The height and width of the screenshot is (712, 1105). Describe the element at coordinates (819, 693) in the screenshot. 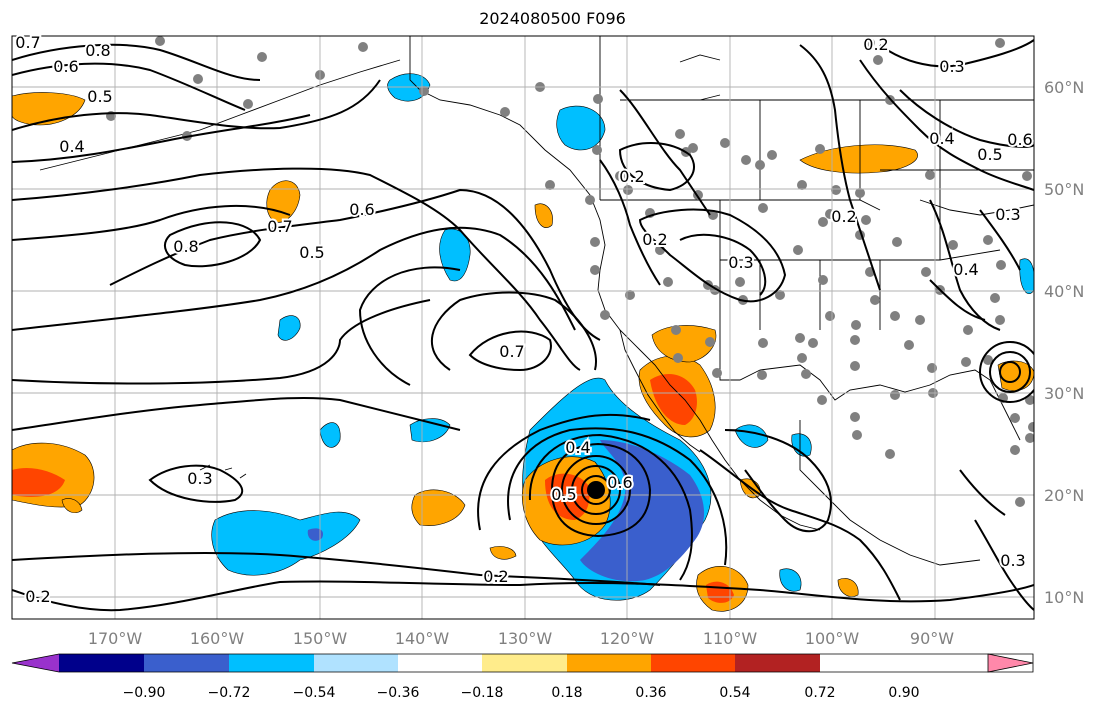

I see `colorbar-tick-label: 0.72` at that location.